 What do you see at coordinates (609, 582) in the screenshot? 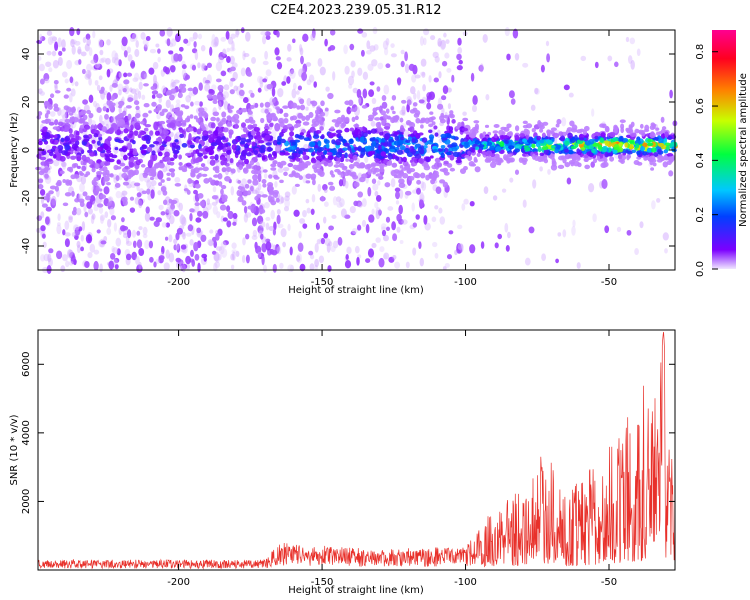
I see `x-tick-label: -50` at bounding box center [609, 582].